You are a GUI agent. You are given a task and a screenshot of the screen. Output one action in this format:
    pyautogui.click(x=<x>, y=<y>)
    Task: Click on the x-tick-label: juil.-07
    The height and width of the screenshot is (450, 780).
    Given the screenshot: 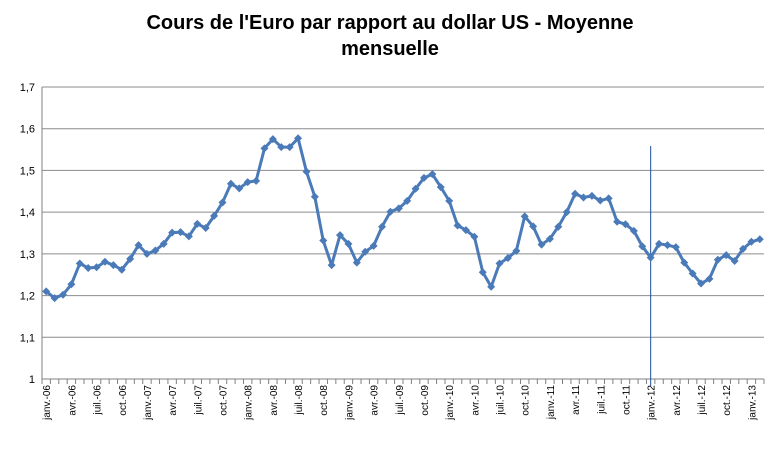 What is the action you would take?
    pyautogui.click(x=198, y=400)
    